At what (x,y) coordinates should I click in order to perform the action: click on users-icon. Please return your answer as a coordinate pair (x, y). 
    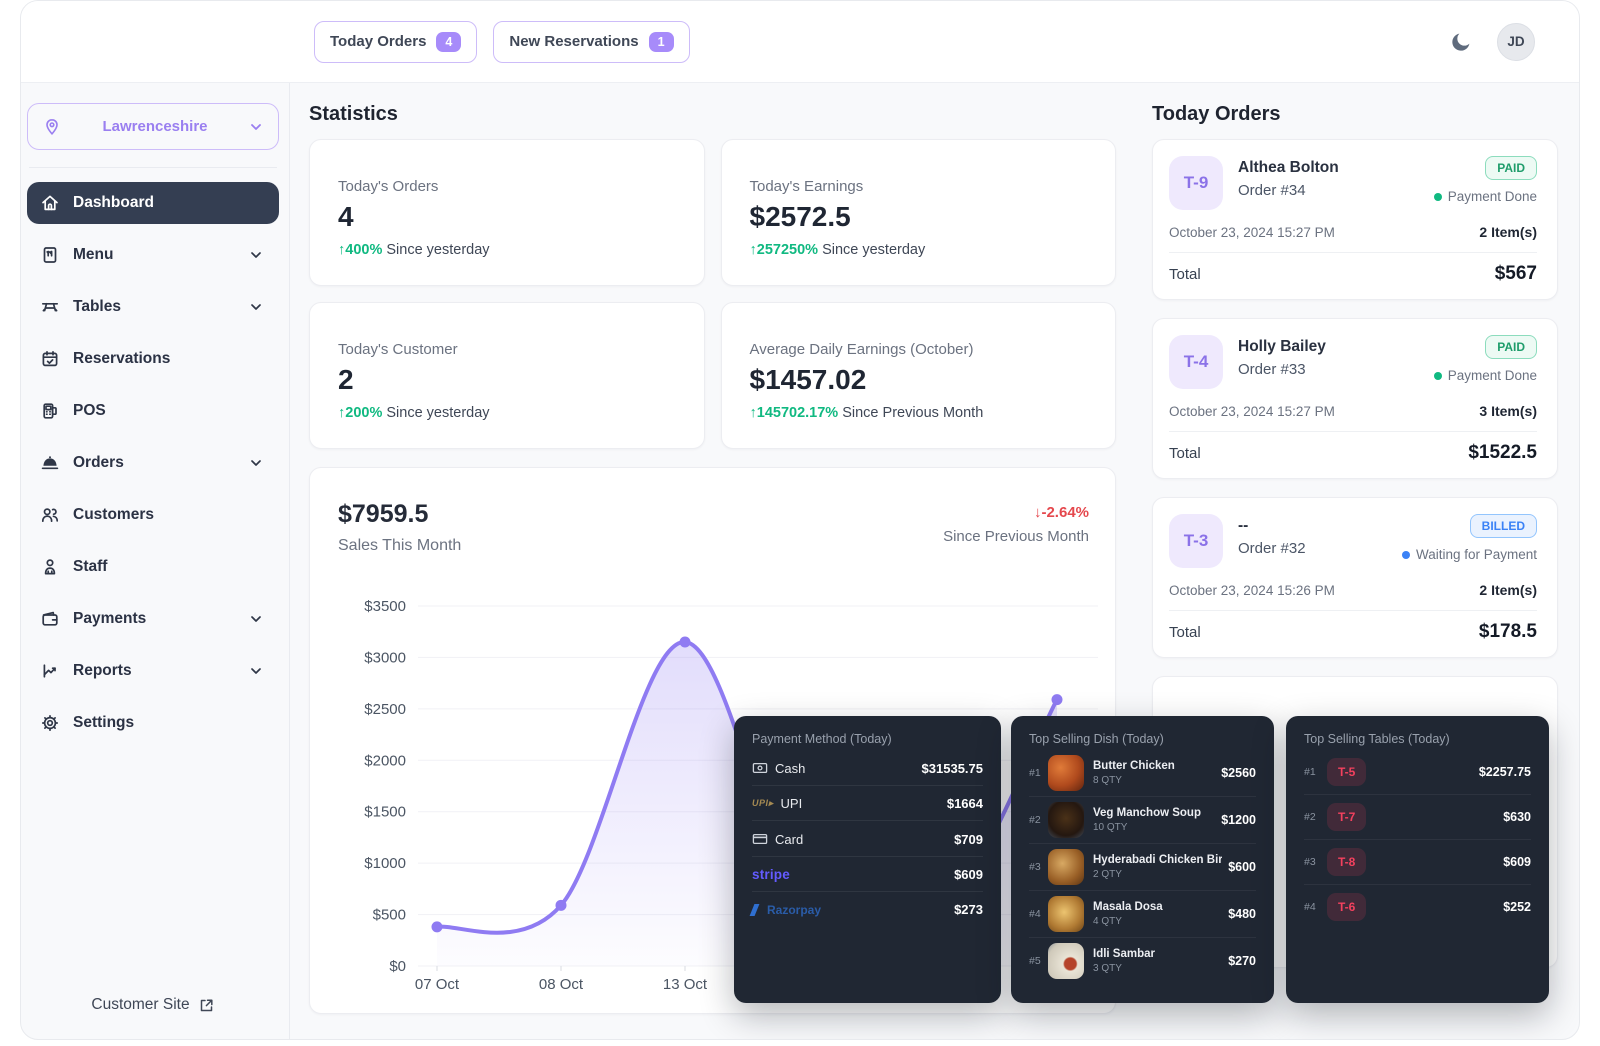
    Looking at the image, I should click on (50, 515).